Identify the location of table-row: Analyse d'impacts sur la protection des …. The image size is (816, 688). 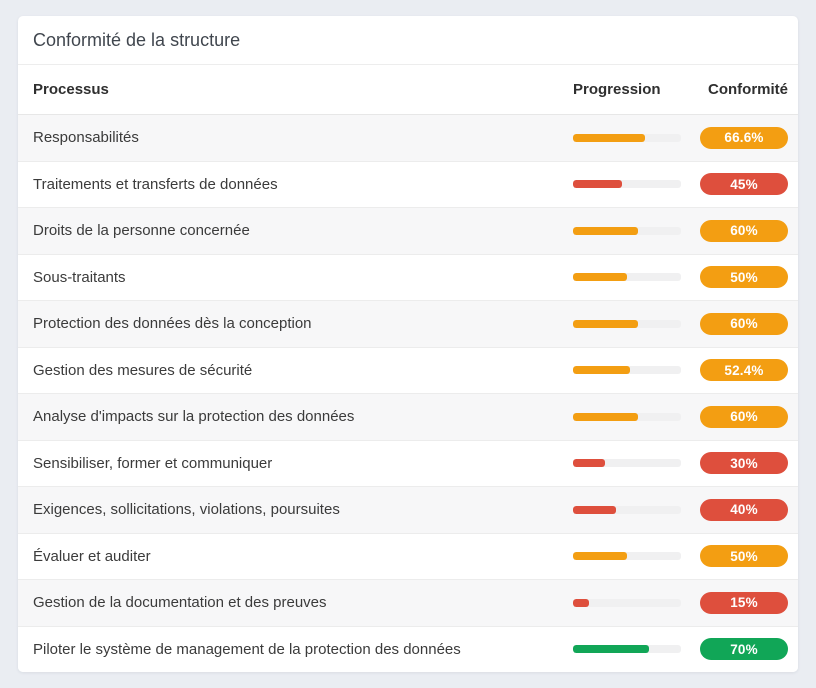
(408, 417).